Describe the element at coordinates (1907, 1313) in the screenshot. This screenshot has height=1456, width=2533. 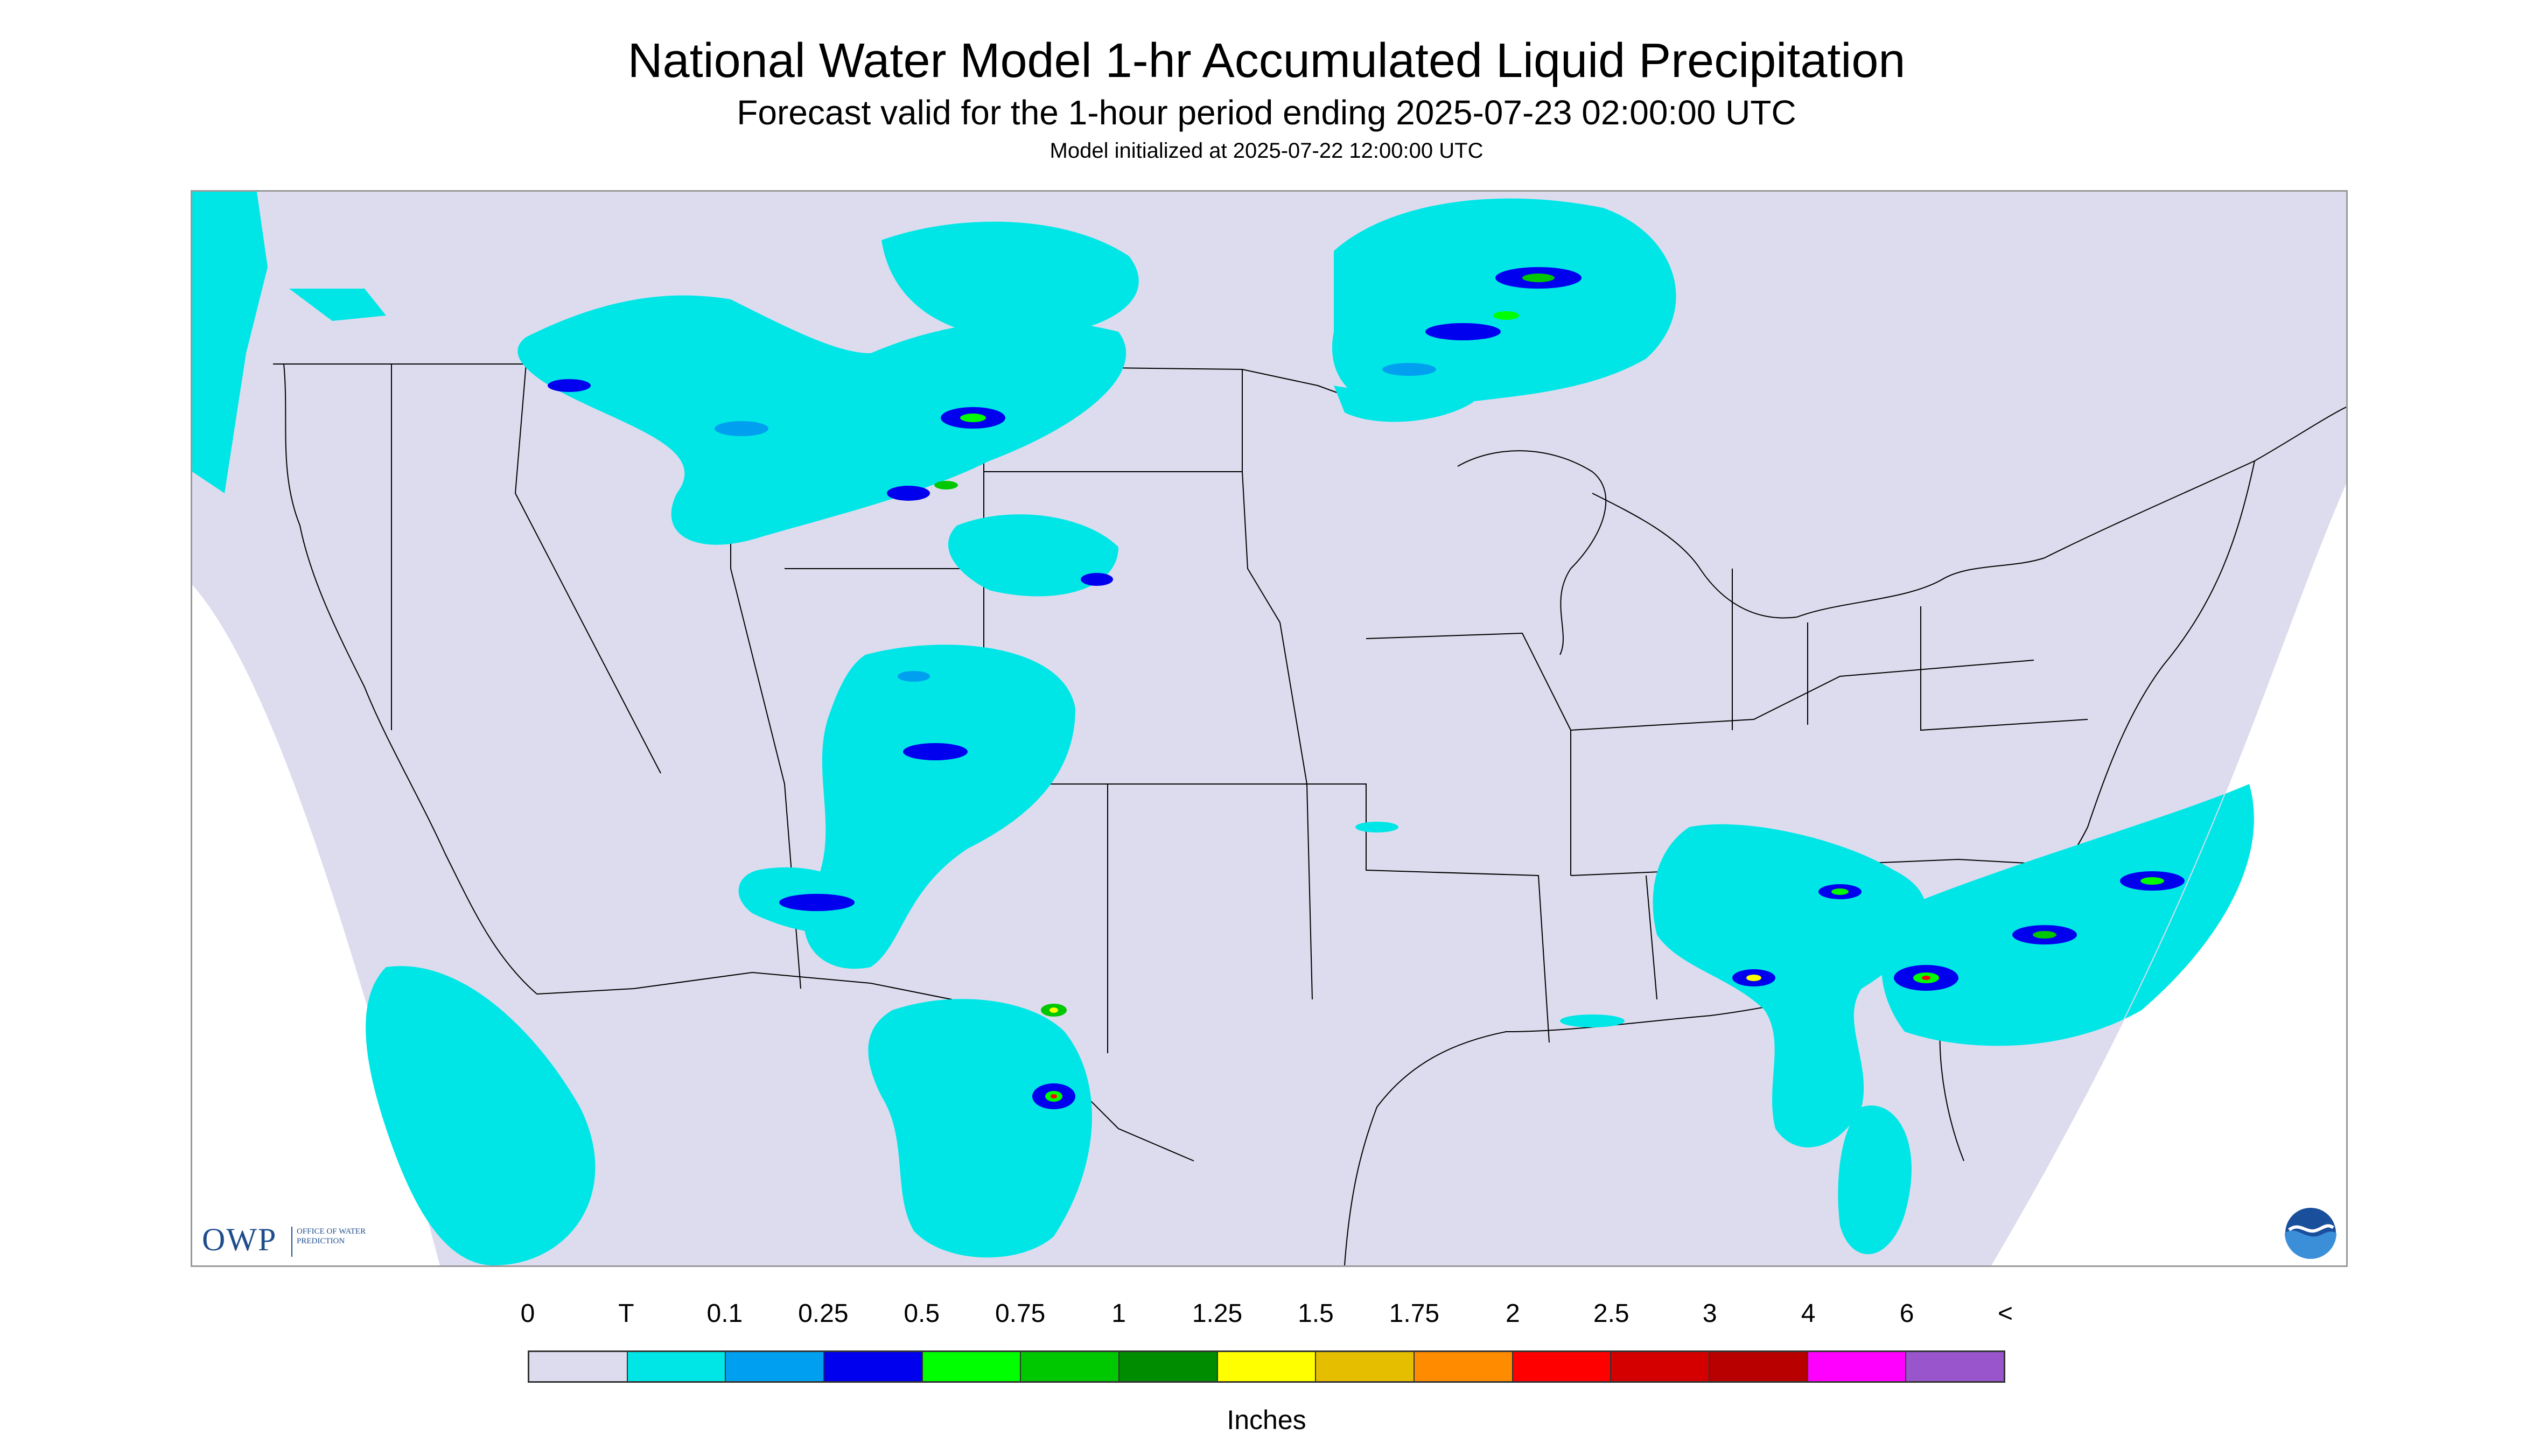
I see `legend-label: 6` at that location.